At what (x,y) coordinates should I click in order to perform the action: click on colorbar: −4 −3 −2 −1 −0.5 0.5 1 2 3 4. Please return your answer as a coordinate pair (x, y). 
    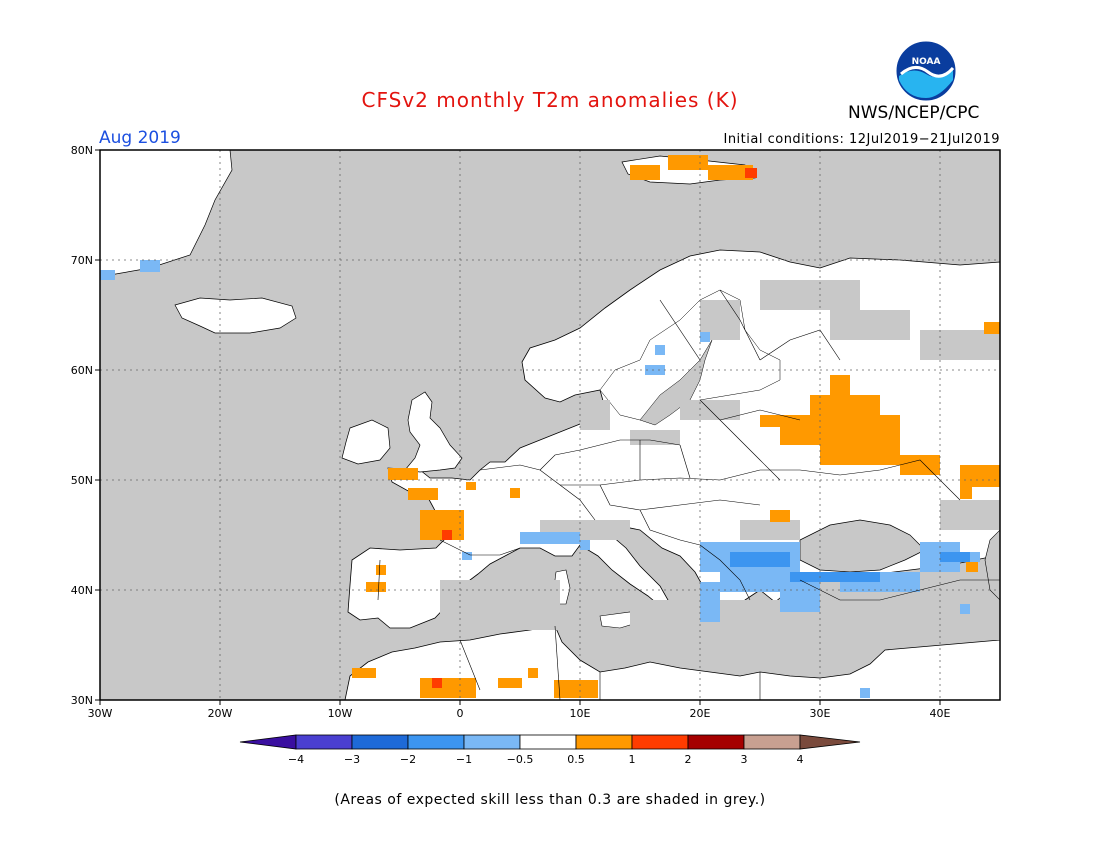
    Looking at the image, I should click on (550, 750).